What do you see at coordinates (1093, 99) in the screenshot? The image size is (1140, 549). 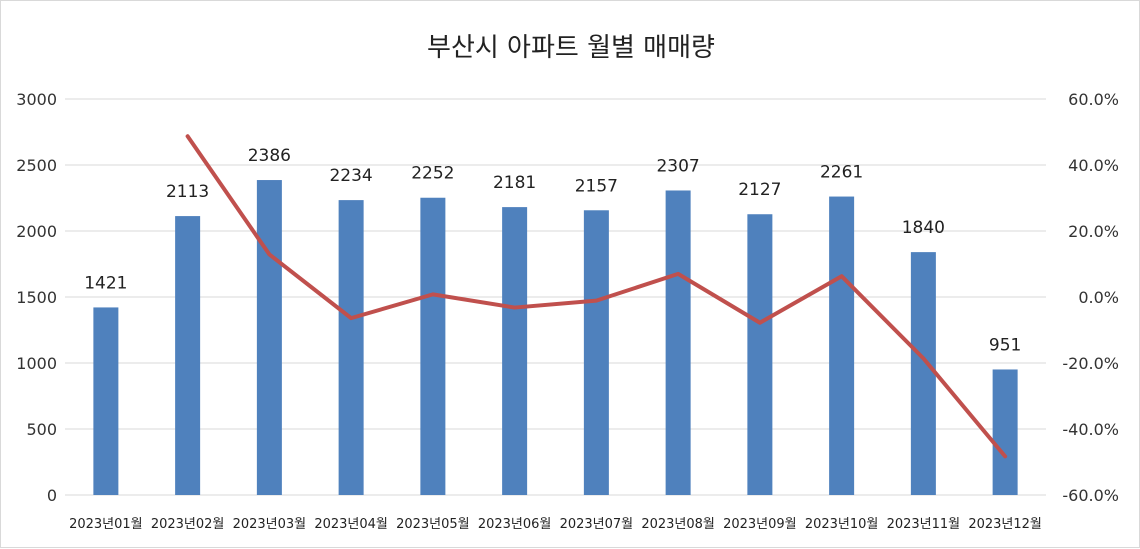 I see `right-tick-label: 60.0%` at bounding box center [1093, 99].